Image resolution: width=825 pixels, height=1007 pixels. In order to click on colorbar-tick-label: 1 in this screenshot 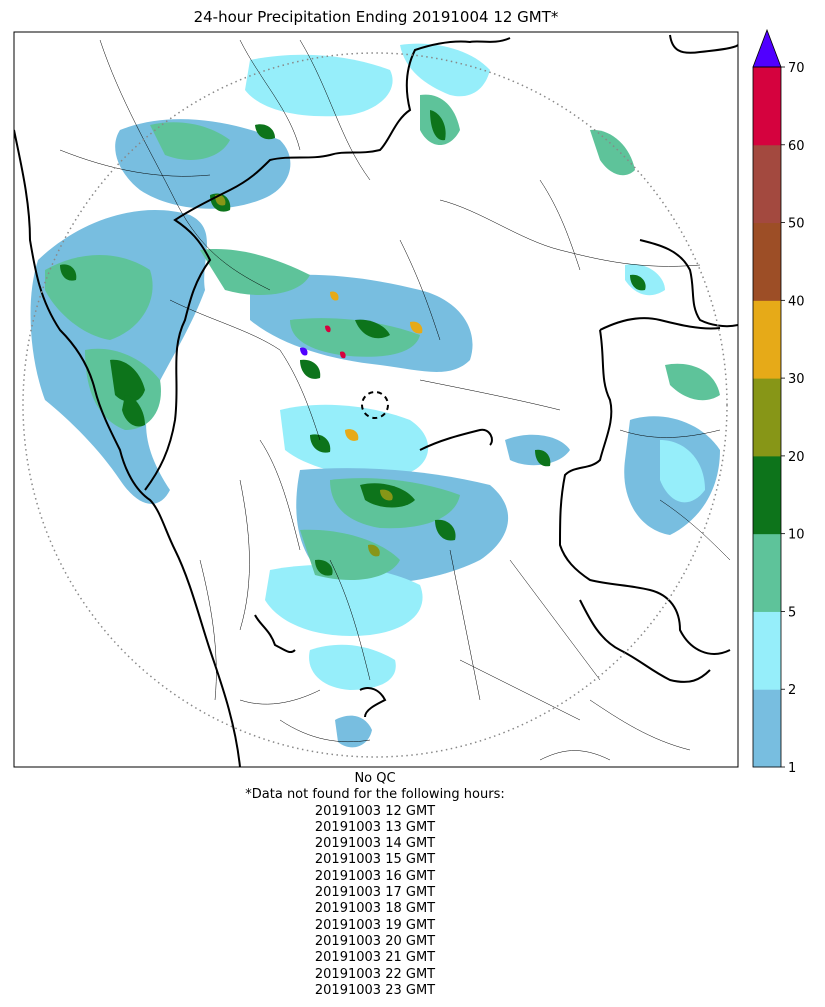, I will do `click(792, 768)`.